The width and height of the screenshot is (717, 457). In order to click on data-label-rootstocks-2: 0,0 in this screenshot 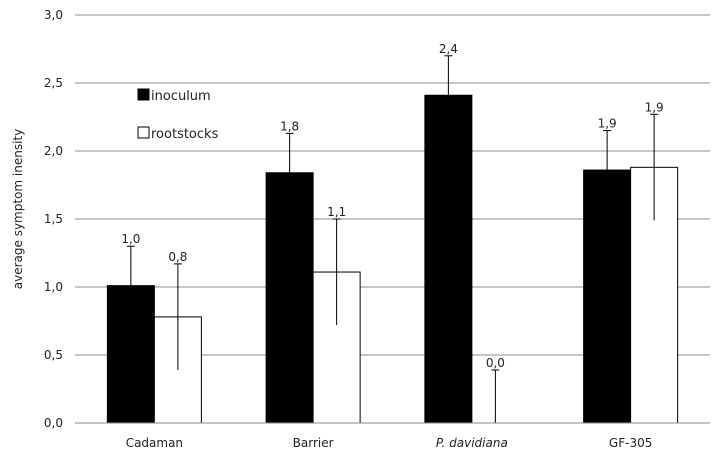, I will do `click(495, 363)`.